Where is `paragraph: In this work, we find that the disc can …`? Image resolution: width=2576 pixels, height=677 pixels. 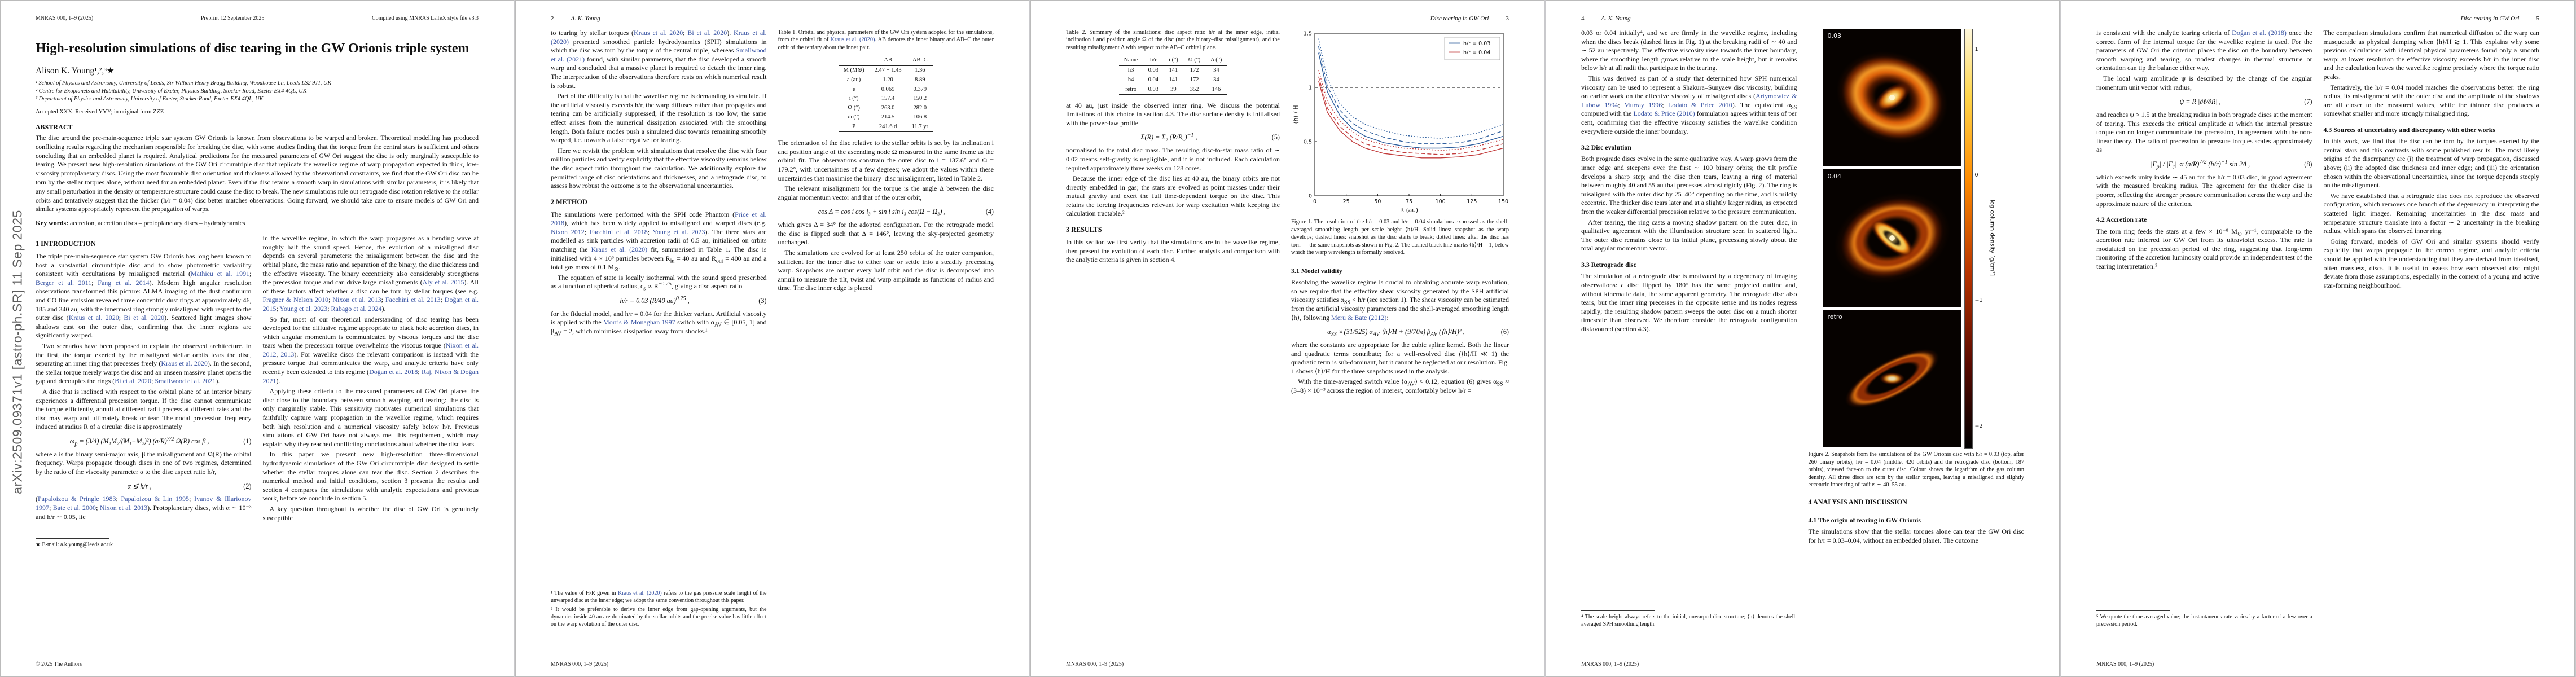
paragraph: In this work, we find that the disc can … is located at coordinates (2431, 163).